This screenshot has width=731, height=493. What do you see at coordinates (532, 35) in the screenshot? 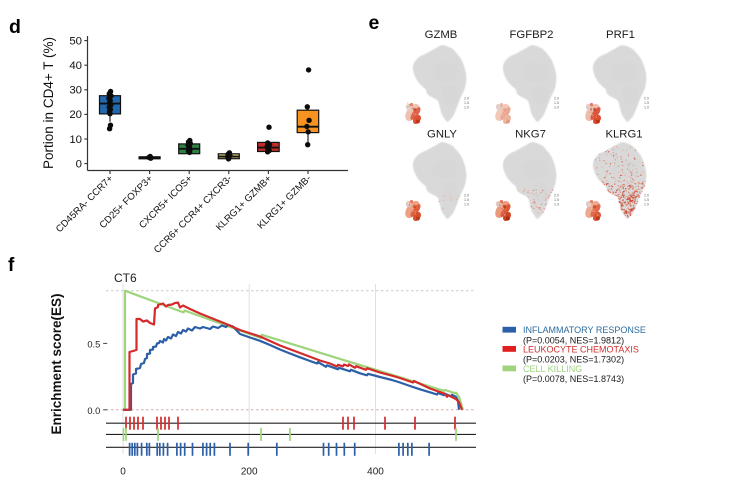
I see `svg-text: FGFBP2` at bounding box center [532, 35].